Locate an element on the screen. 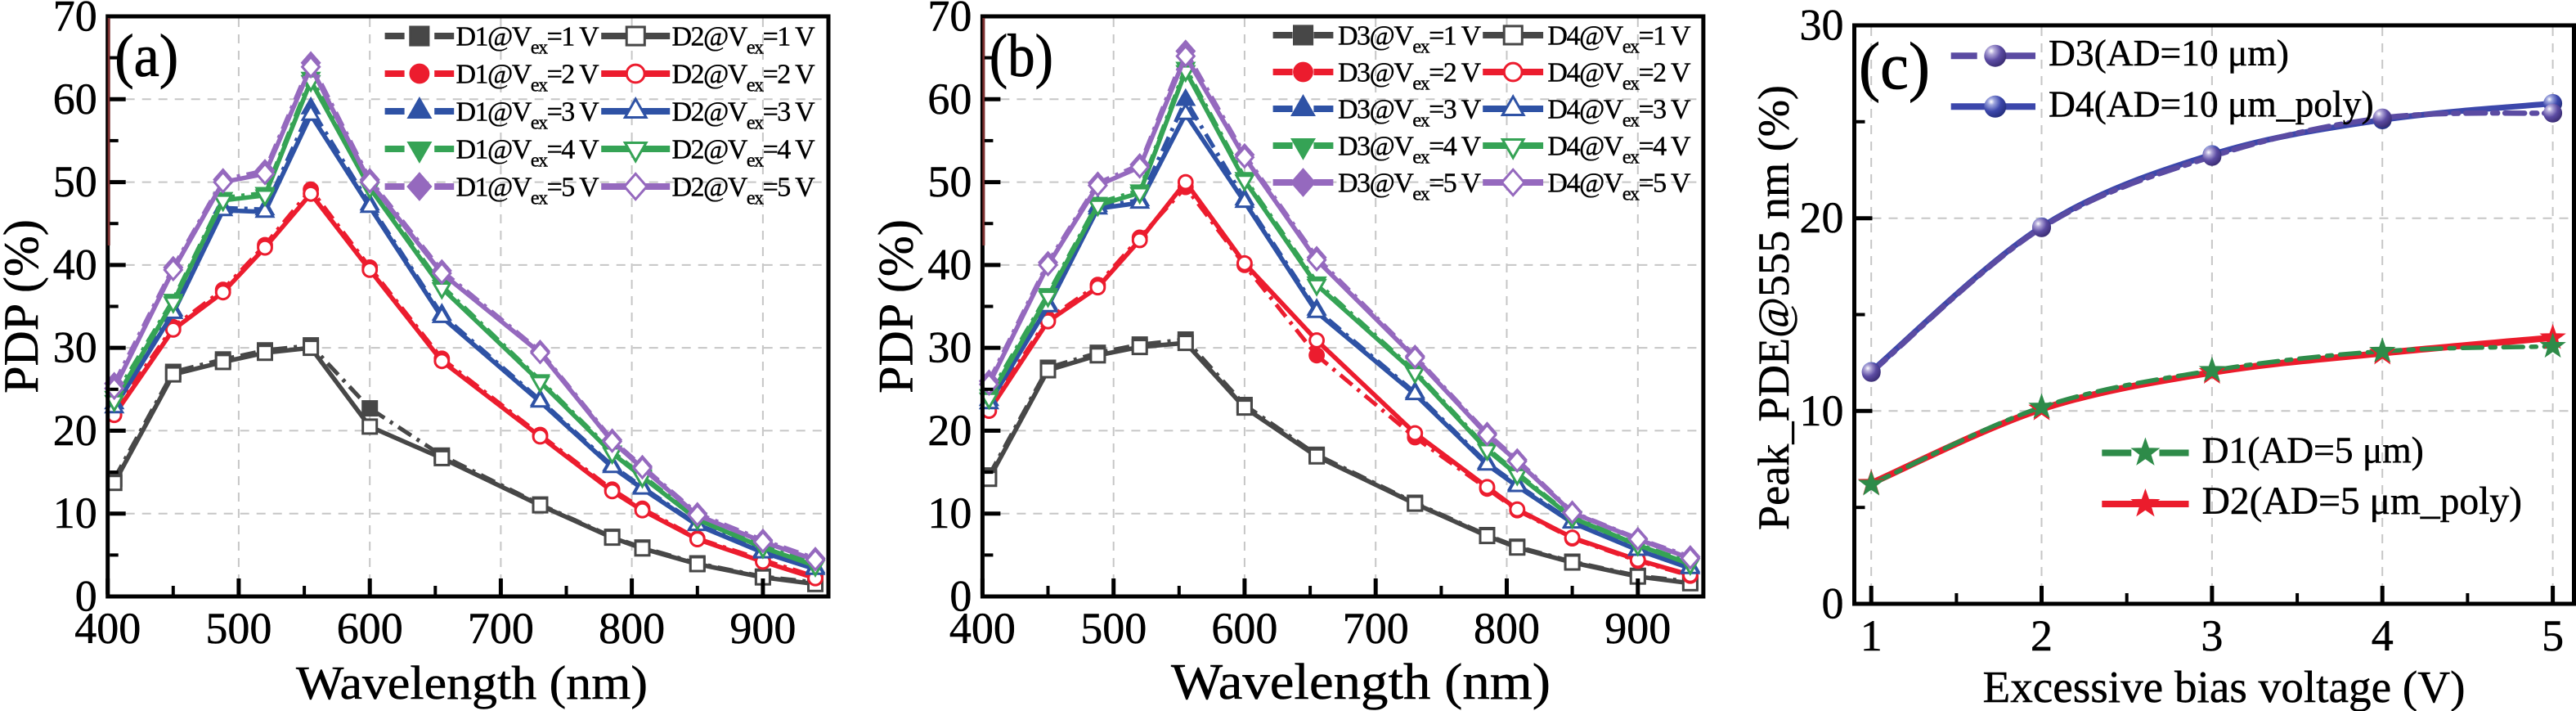  svg-text: D3(AD=10 μm) is located at coordinates (2169, 53).